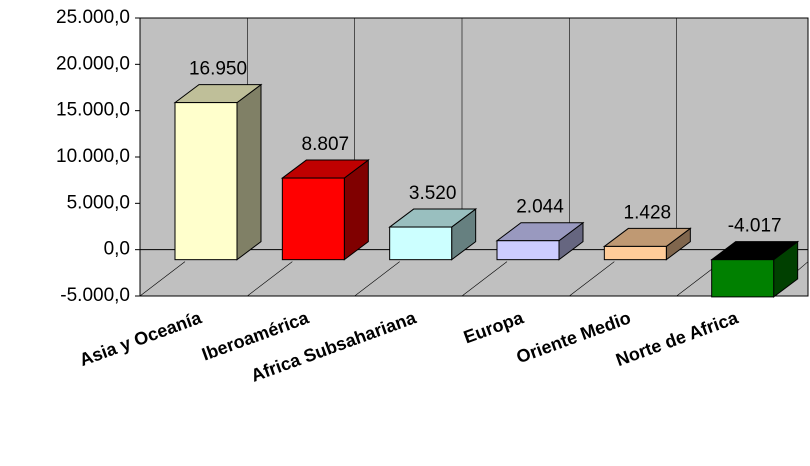 The height and width of the screenshot is (466, 810). Describe the element at coordinates (326, 144) in the screenshot. I see `value-label: 8.807` at that location.